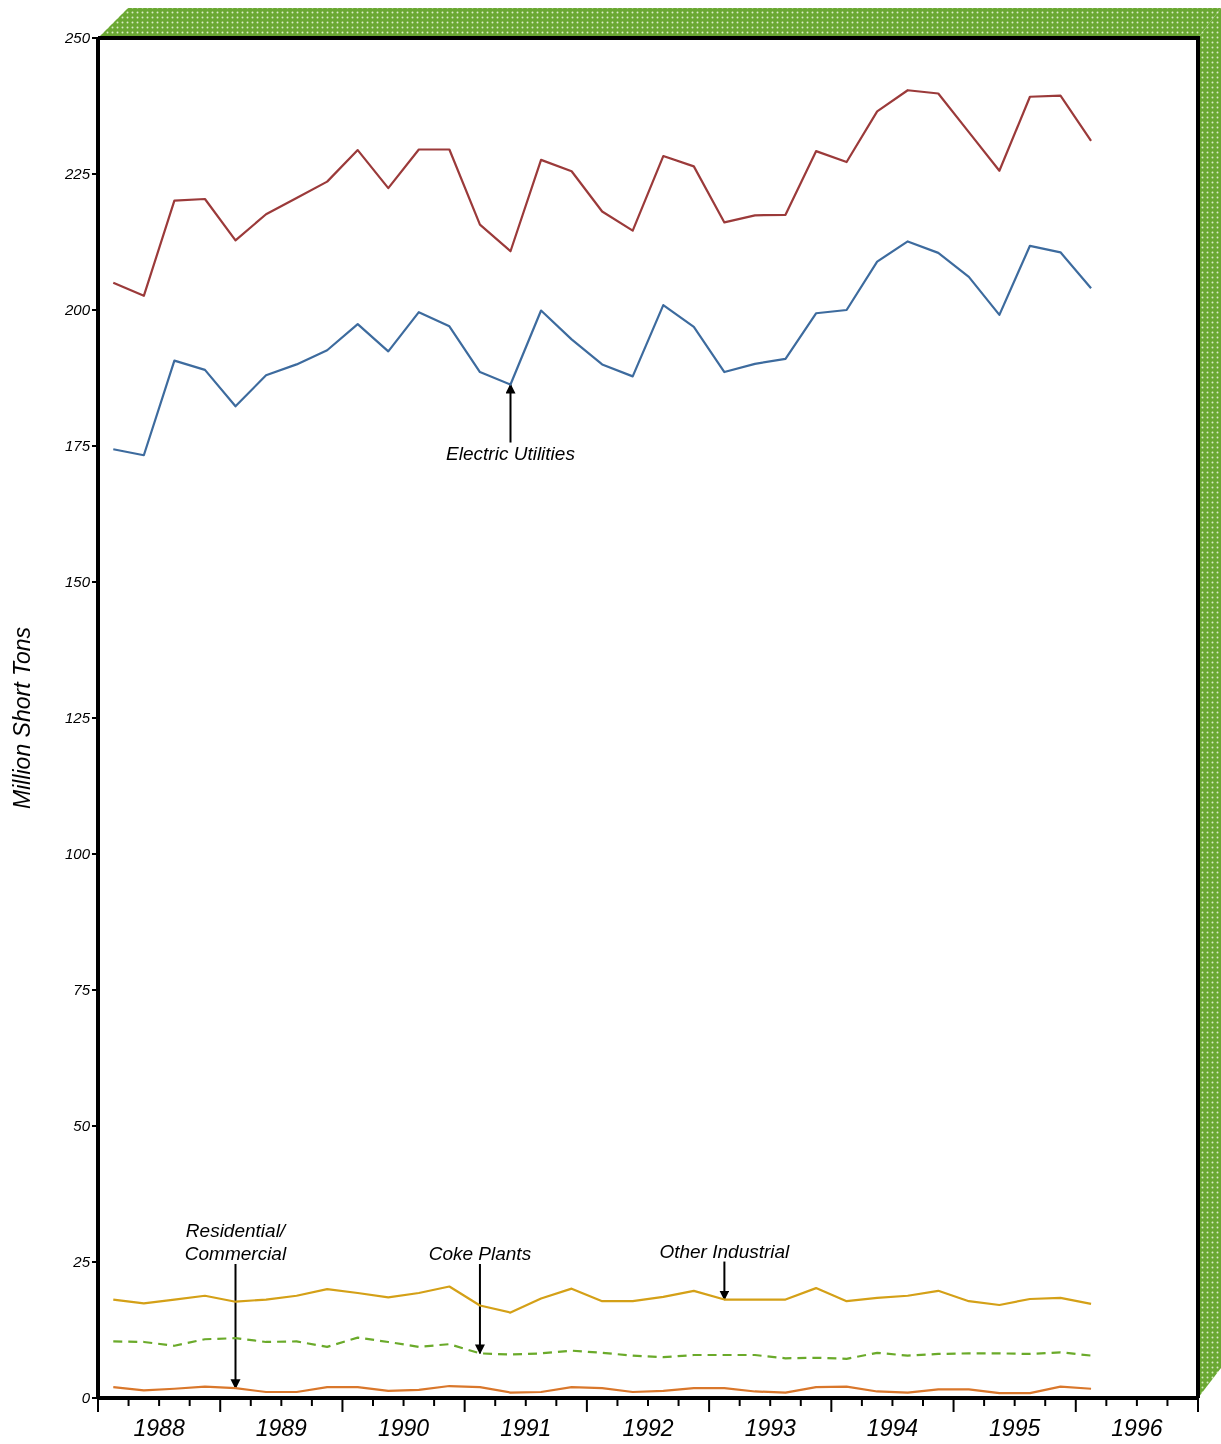 Image resolution: width=1221 pixels, height=1444 pixels. I want to click on y-tick-label: 0, so click(86, 1398).